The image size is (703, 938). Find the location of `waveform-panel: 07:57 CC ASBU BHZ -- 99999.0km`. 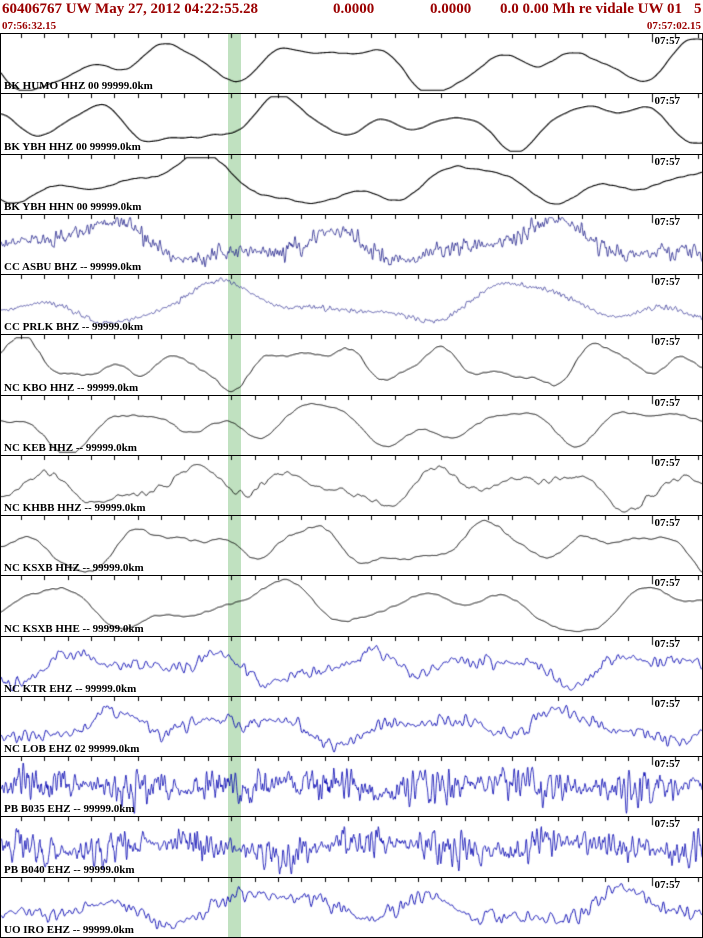

waveform-panel: 07:57 CC ASBU BHZ -- 99999.0km is located at coordinates (351, 245).